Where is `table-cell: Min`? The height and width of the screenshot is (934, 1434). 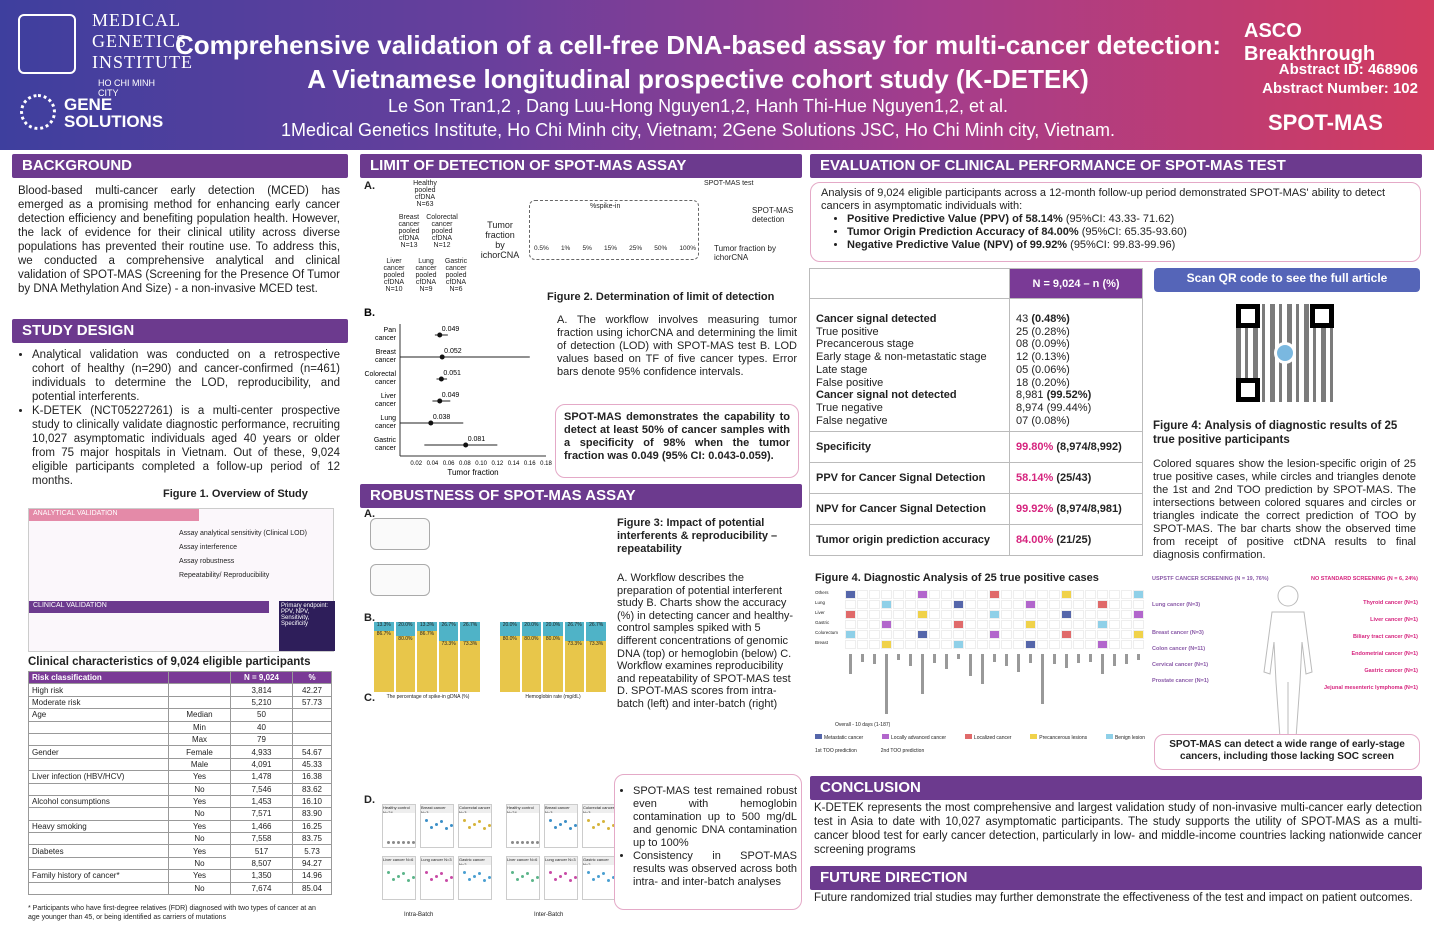 table-cell: Min is located at coordinates (199, 727).